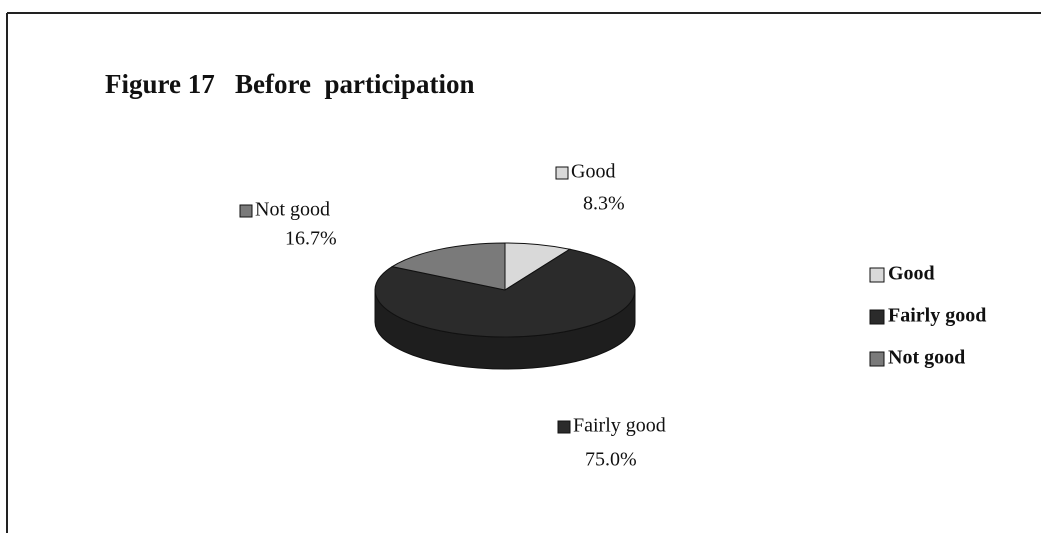 The height and width of the screenshot is (533, 1041). What do you see at coordinates (911, 274) in the screenshot?
I see `legend-label: Good` at bounding box center [911, 274].